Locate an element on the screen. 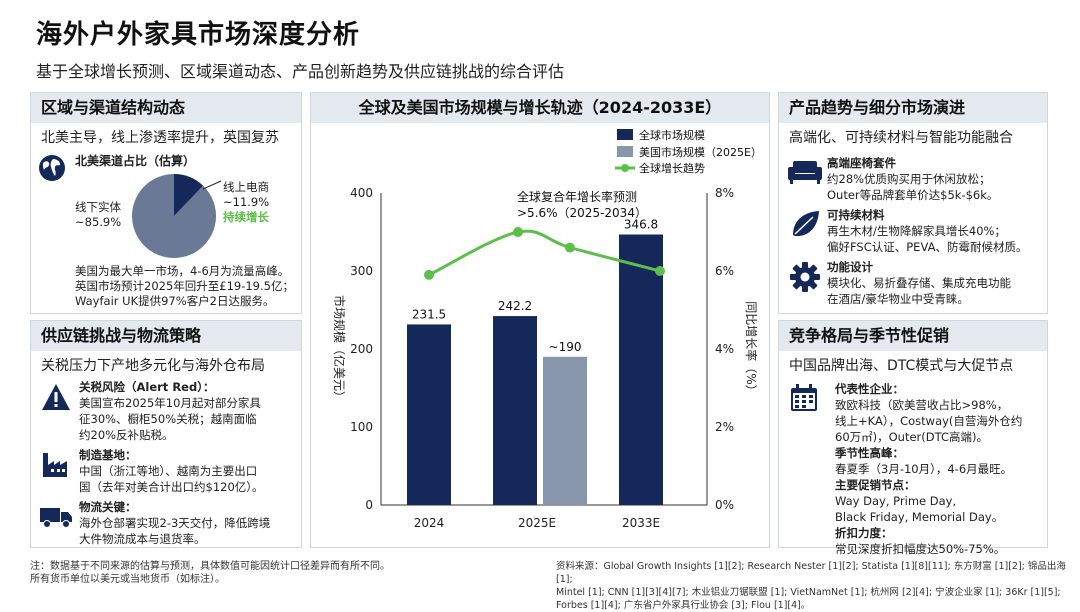  bar-value-label: 242.2 is located at coordinates (515, 306).